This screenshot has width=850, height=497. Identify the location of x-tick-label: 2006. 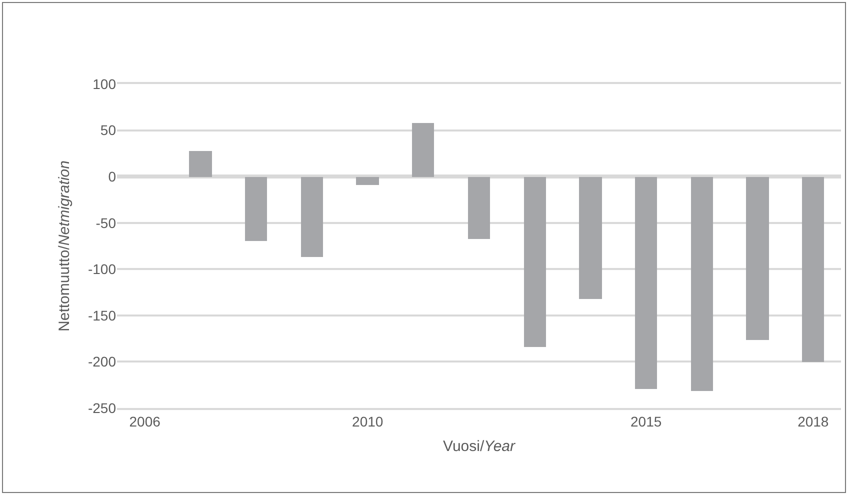
(145, 422).